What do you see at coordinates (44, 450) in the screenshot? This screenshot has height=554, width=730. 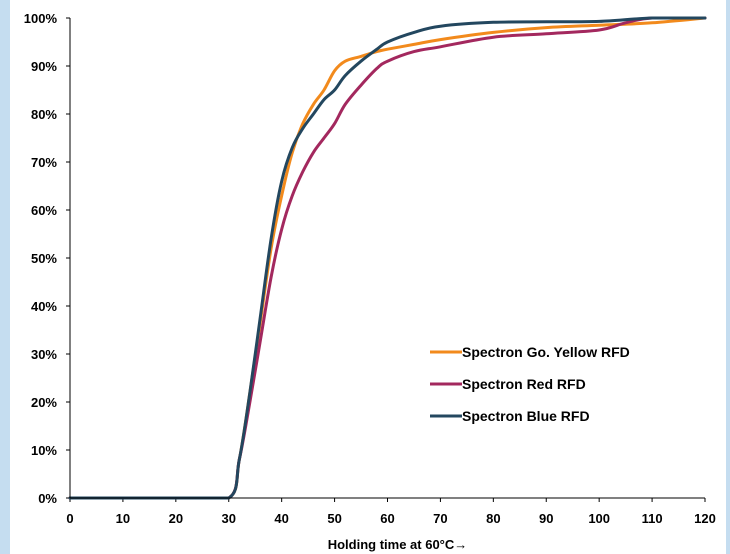 I see `y-tick-label: 10%` at bounding box center [44, 450].